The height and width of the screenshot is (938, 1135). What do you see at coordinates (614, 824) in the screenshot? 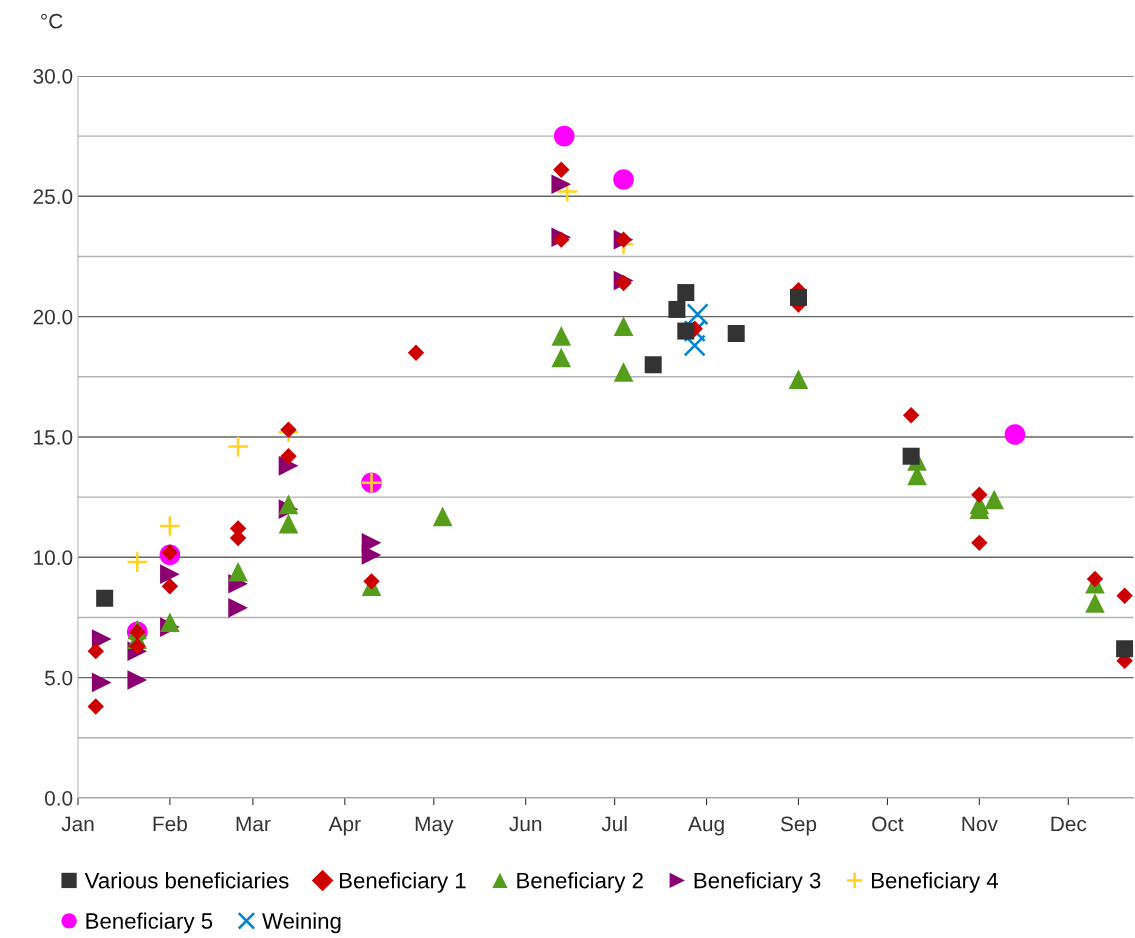
I see `x-tick-label: Jul` at bounding box center [614, 824].